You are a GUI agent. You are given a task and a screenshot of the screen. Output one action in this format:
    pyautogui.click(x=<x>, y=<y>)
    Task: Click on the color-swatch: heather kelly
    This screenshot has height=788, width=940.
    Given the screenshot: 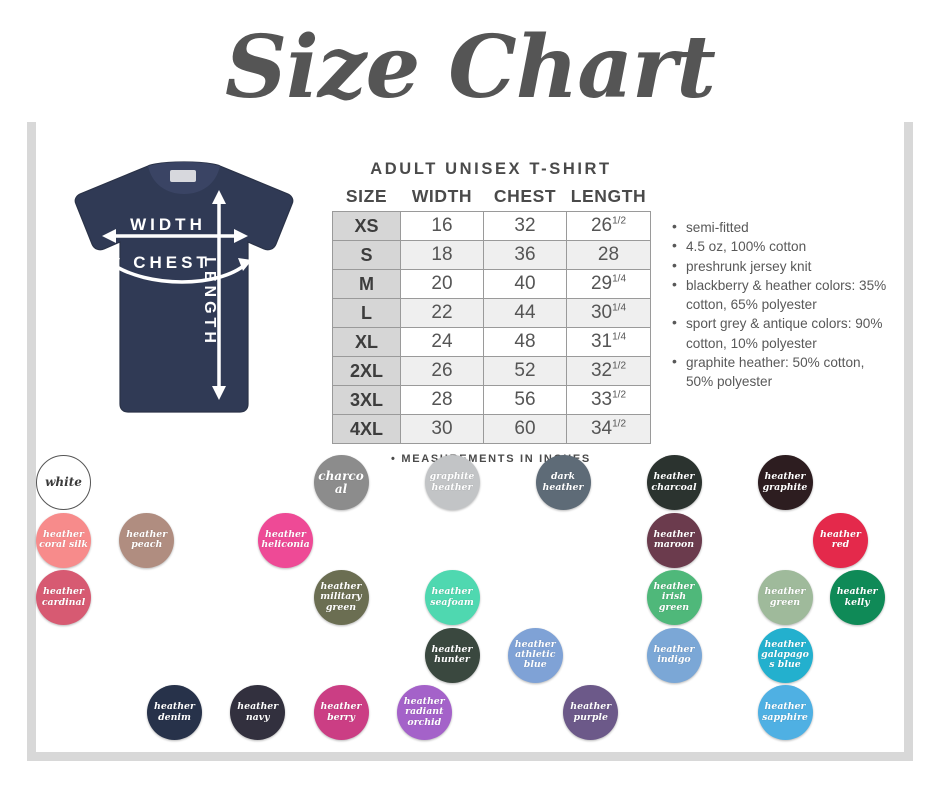 What is the action you would take?
    pyautogui.click(x=857, y=597)
    